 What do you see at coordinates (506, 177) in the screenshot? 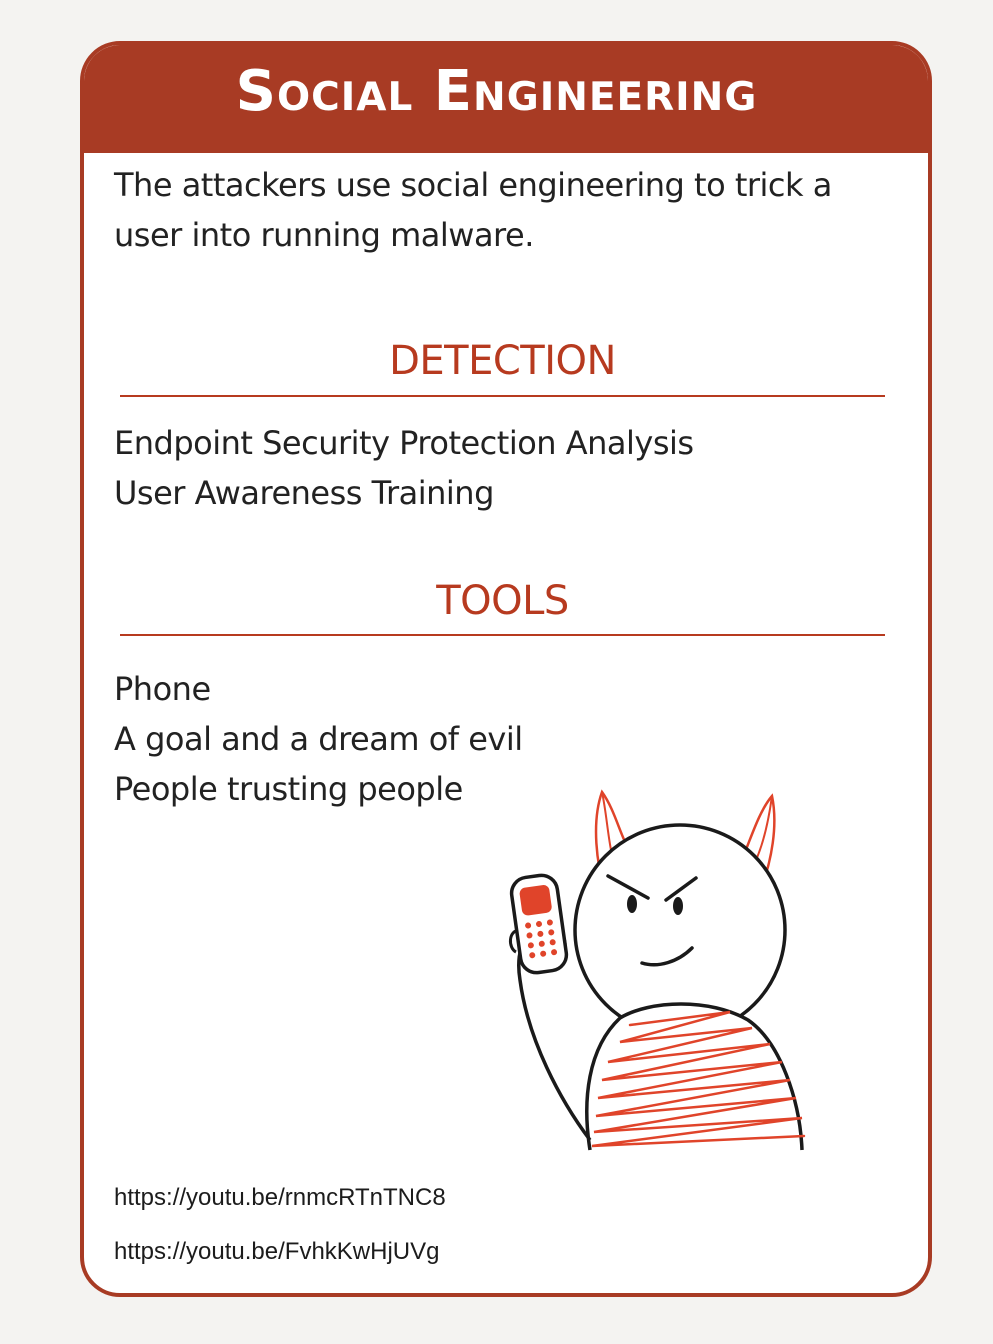
I see `title-band-curve` at bounding box center [506, 177].